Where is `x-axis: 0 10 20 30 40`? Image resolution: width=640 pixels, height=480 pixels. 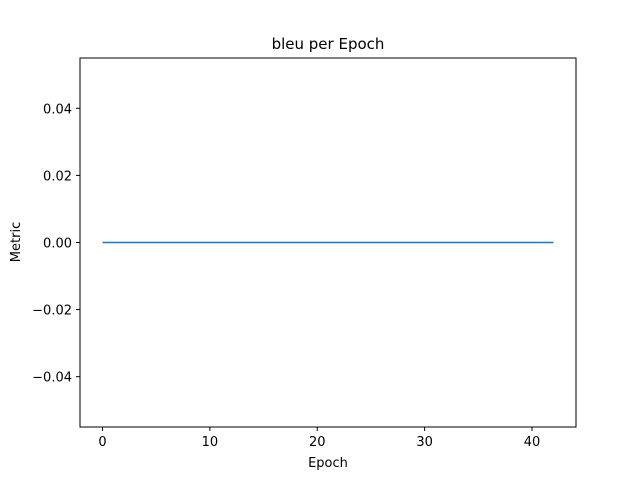 x-axis: 0 10 20 30 40 is located at coordinates (319, 438).